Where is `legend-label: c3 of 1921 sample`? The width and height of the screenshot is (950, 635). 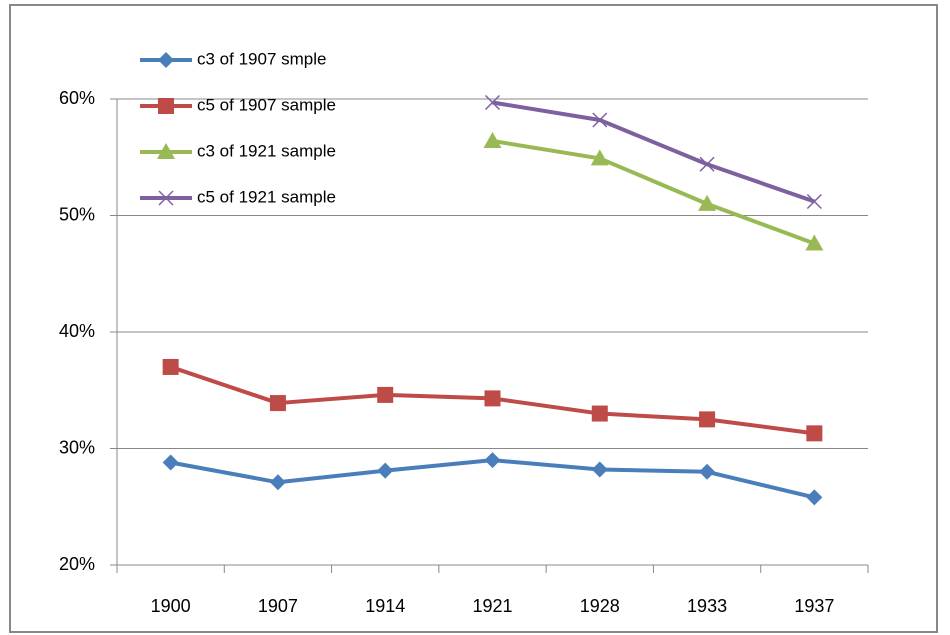 legend-label: c3 of 1921 sample is located at coordinates (266, 150).